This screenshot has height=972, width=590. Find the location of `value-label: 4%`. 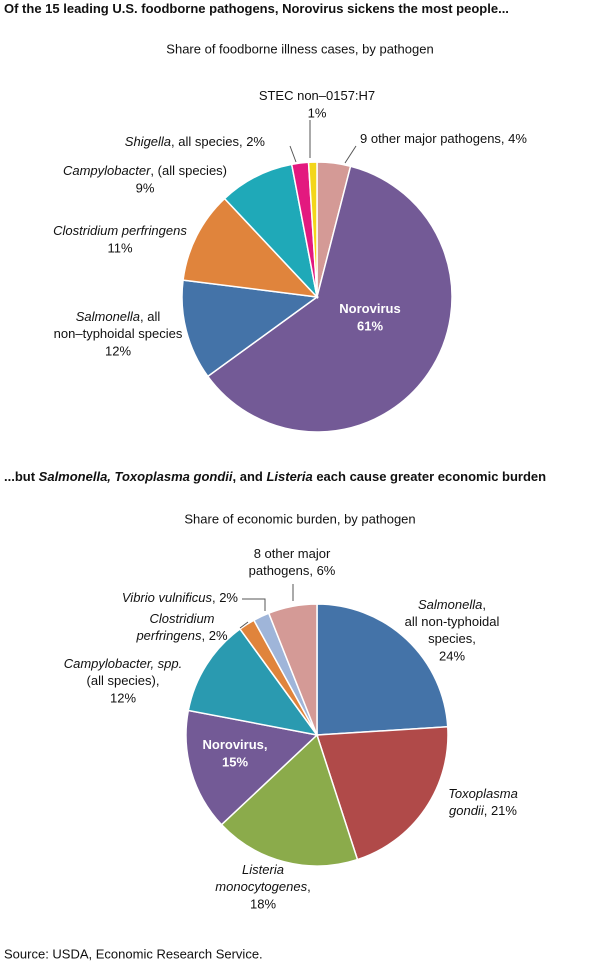

value-label: 4% is located at coordinates (517, 138).